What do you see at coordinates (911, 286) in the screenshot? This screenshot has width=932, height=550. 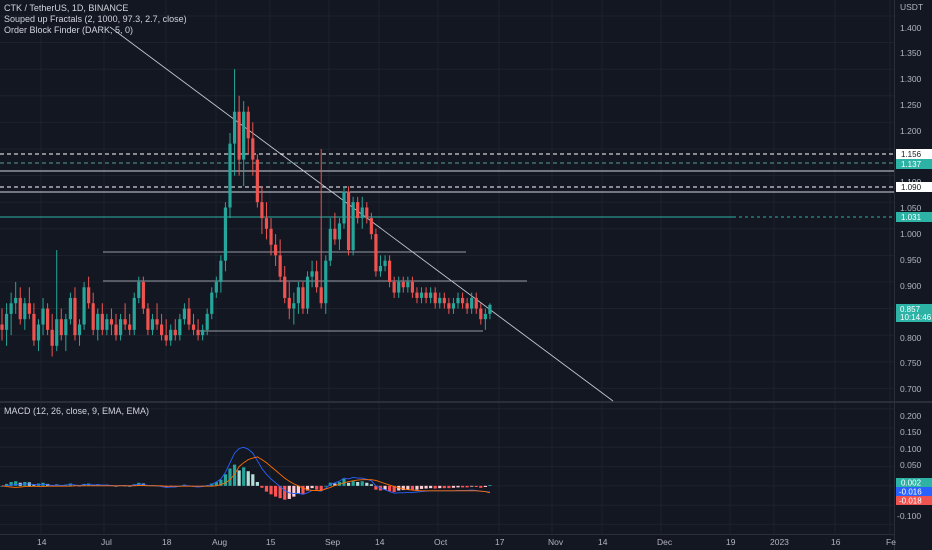 I see `price-tick: 0.900` at bounding box center [911, 286].